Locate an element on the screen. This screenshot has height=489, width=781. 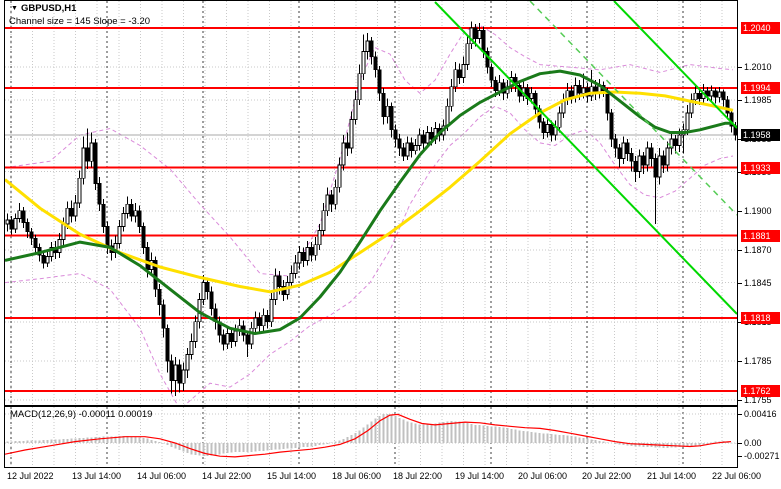
macd-chart-canvas is located at coordinates (371, 437).